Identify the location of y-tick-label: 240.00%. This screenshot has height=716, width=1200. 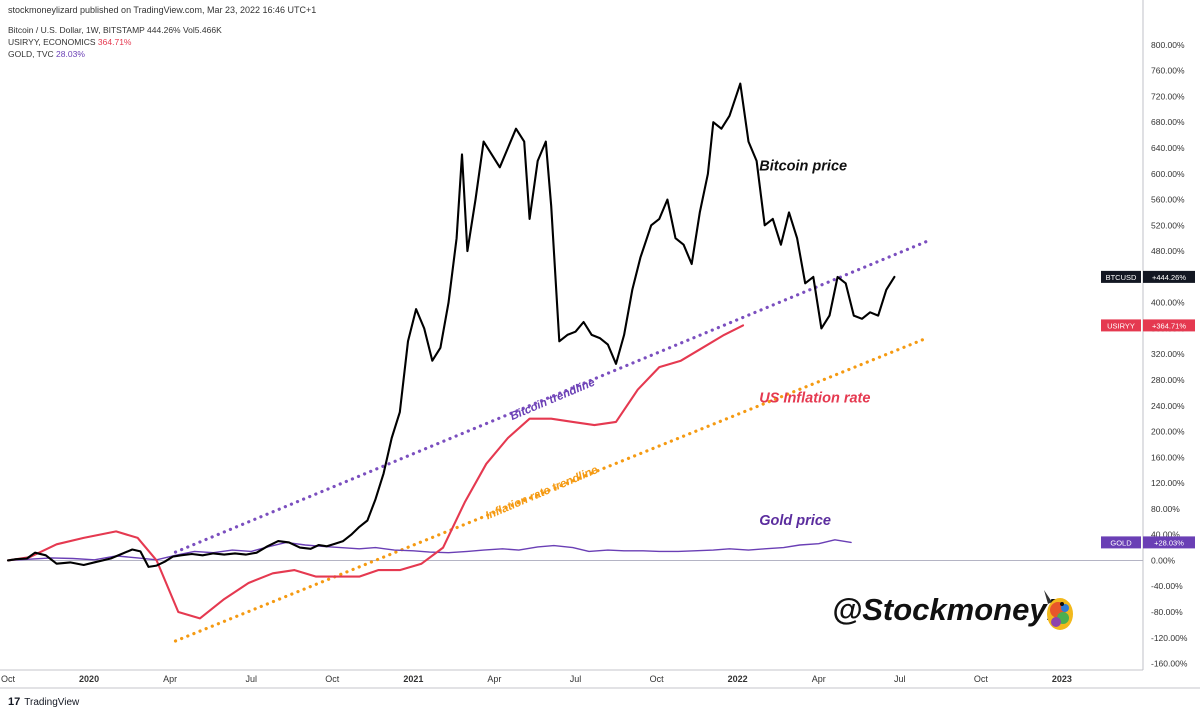
(1168, 406).